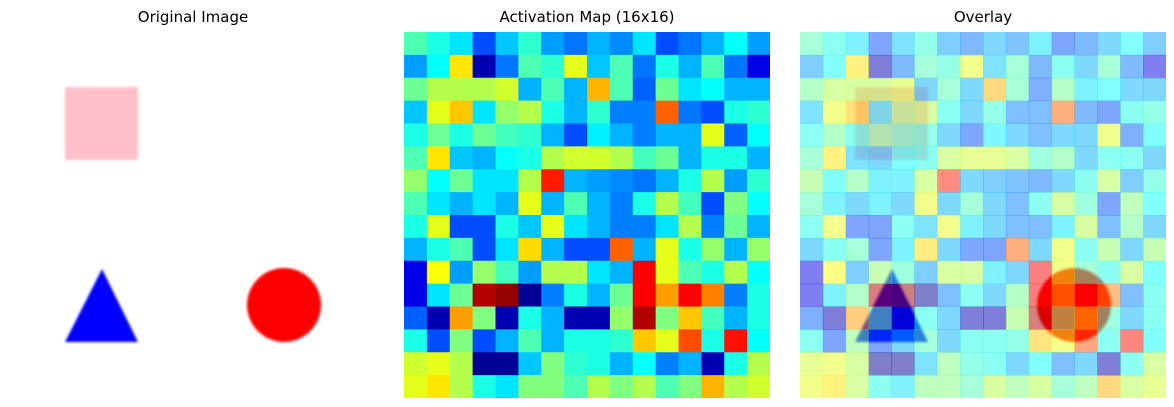 Image resolution: width=1174 pixels, height=407 pixels. I want to click on overlay-title: Overlay, so click(983, 17).